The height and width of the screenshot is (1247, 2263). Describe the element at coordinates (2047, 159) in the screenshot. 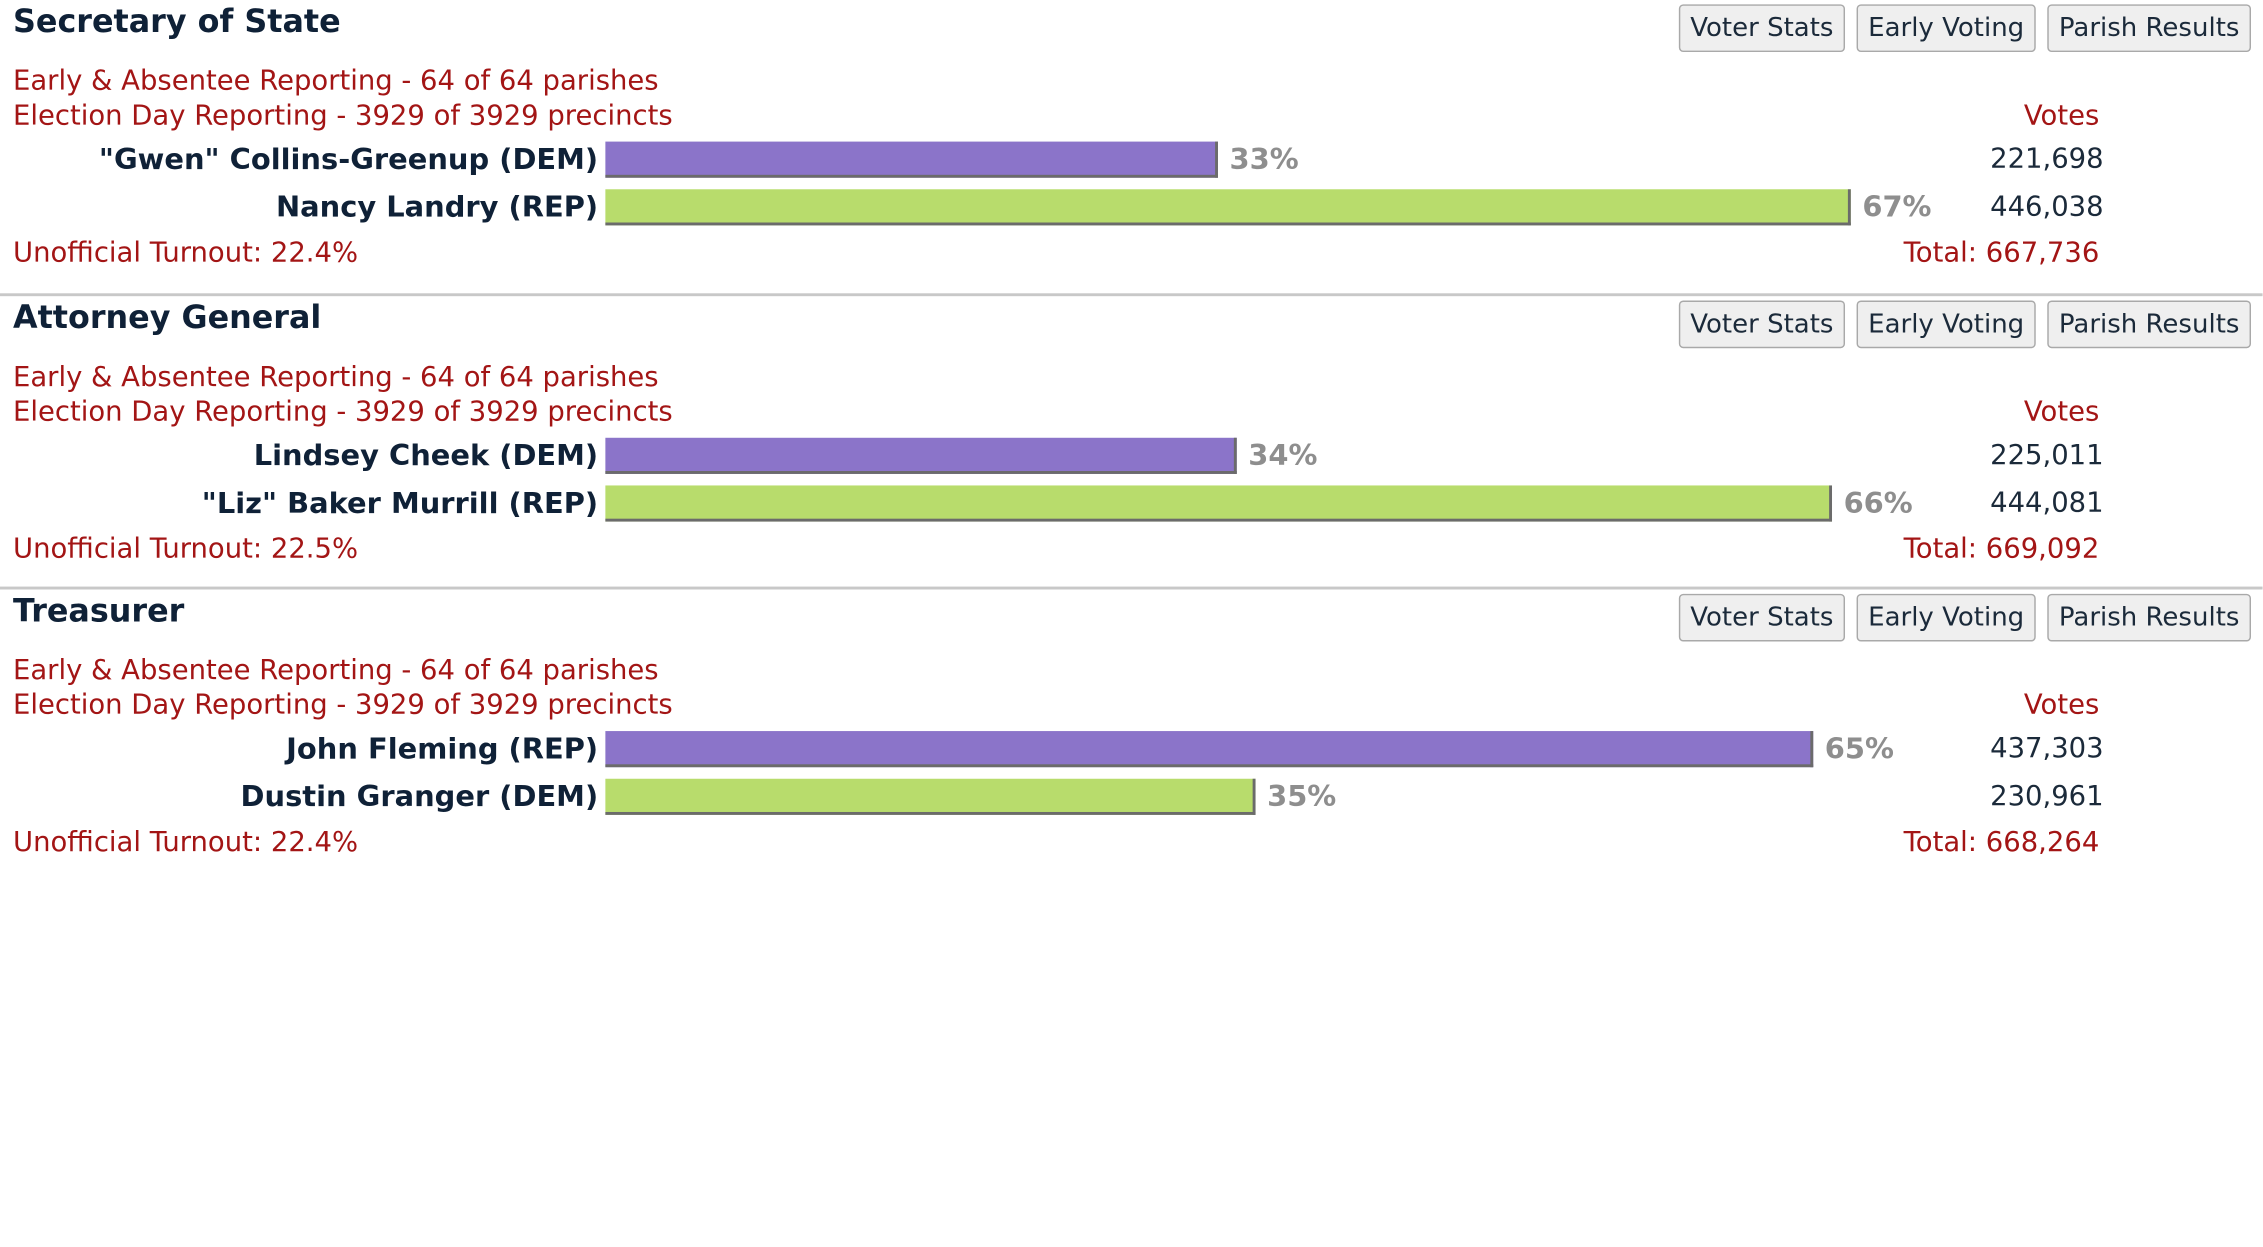

I see `vote-count: 221,698` at that location.